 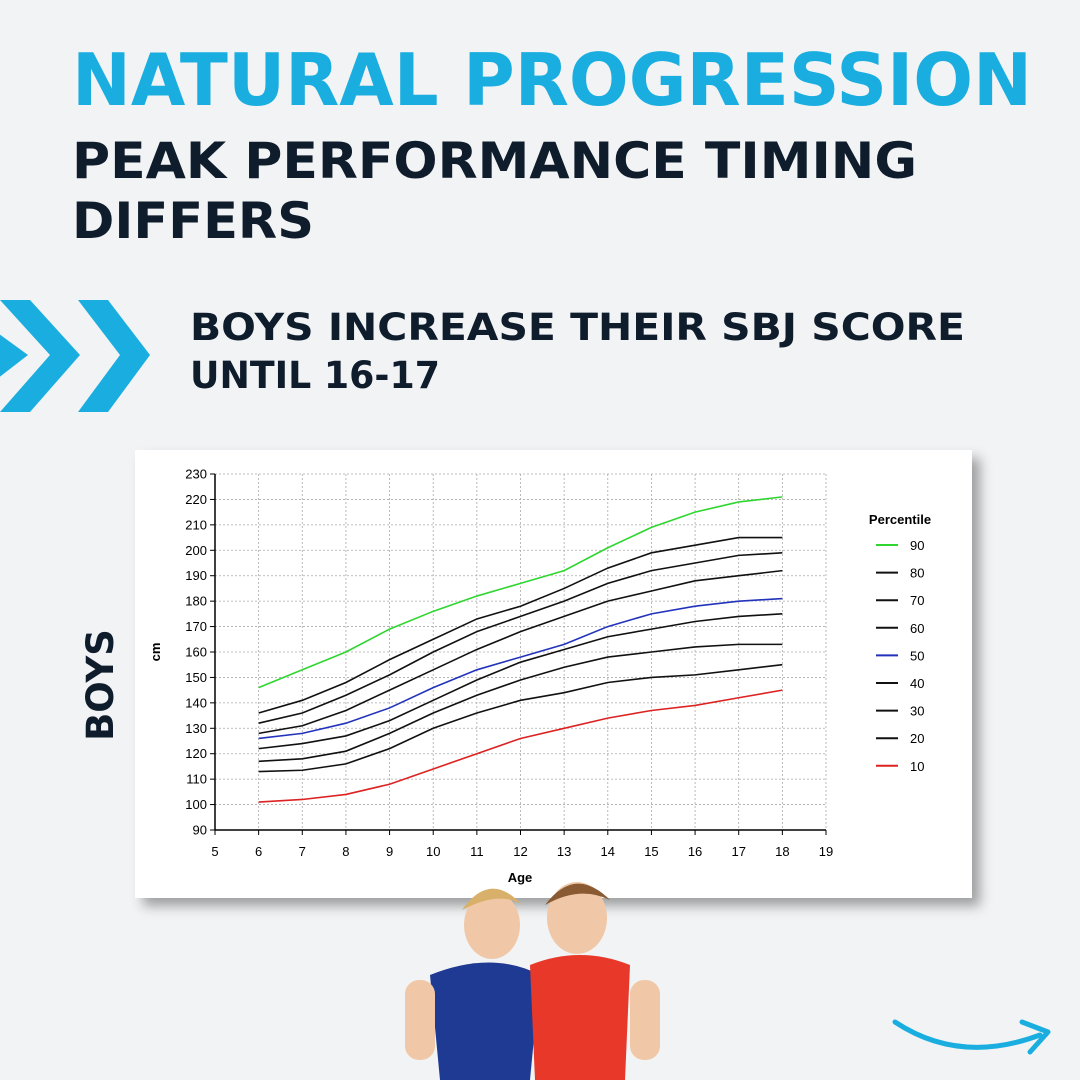 What do you see at coordinates (196, 524) in the screenshot?
I see `y-tick-label: 210` at bounding box center [196, 524].